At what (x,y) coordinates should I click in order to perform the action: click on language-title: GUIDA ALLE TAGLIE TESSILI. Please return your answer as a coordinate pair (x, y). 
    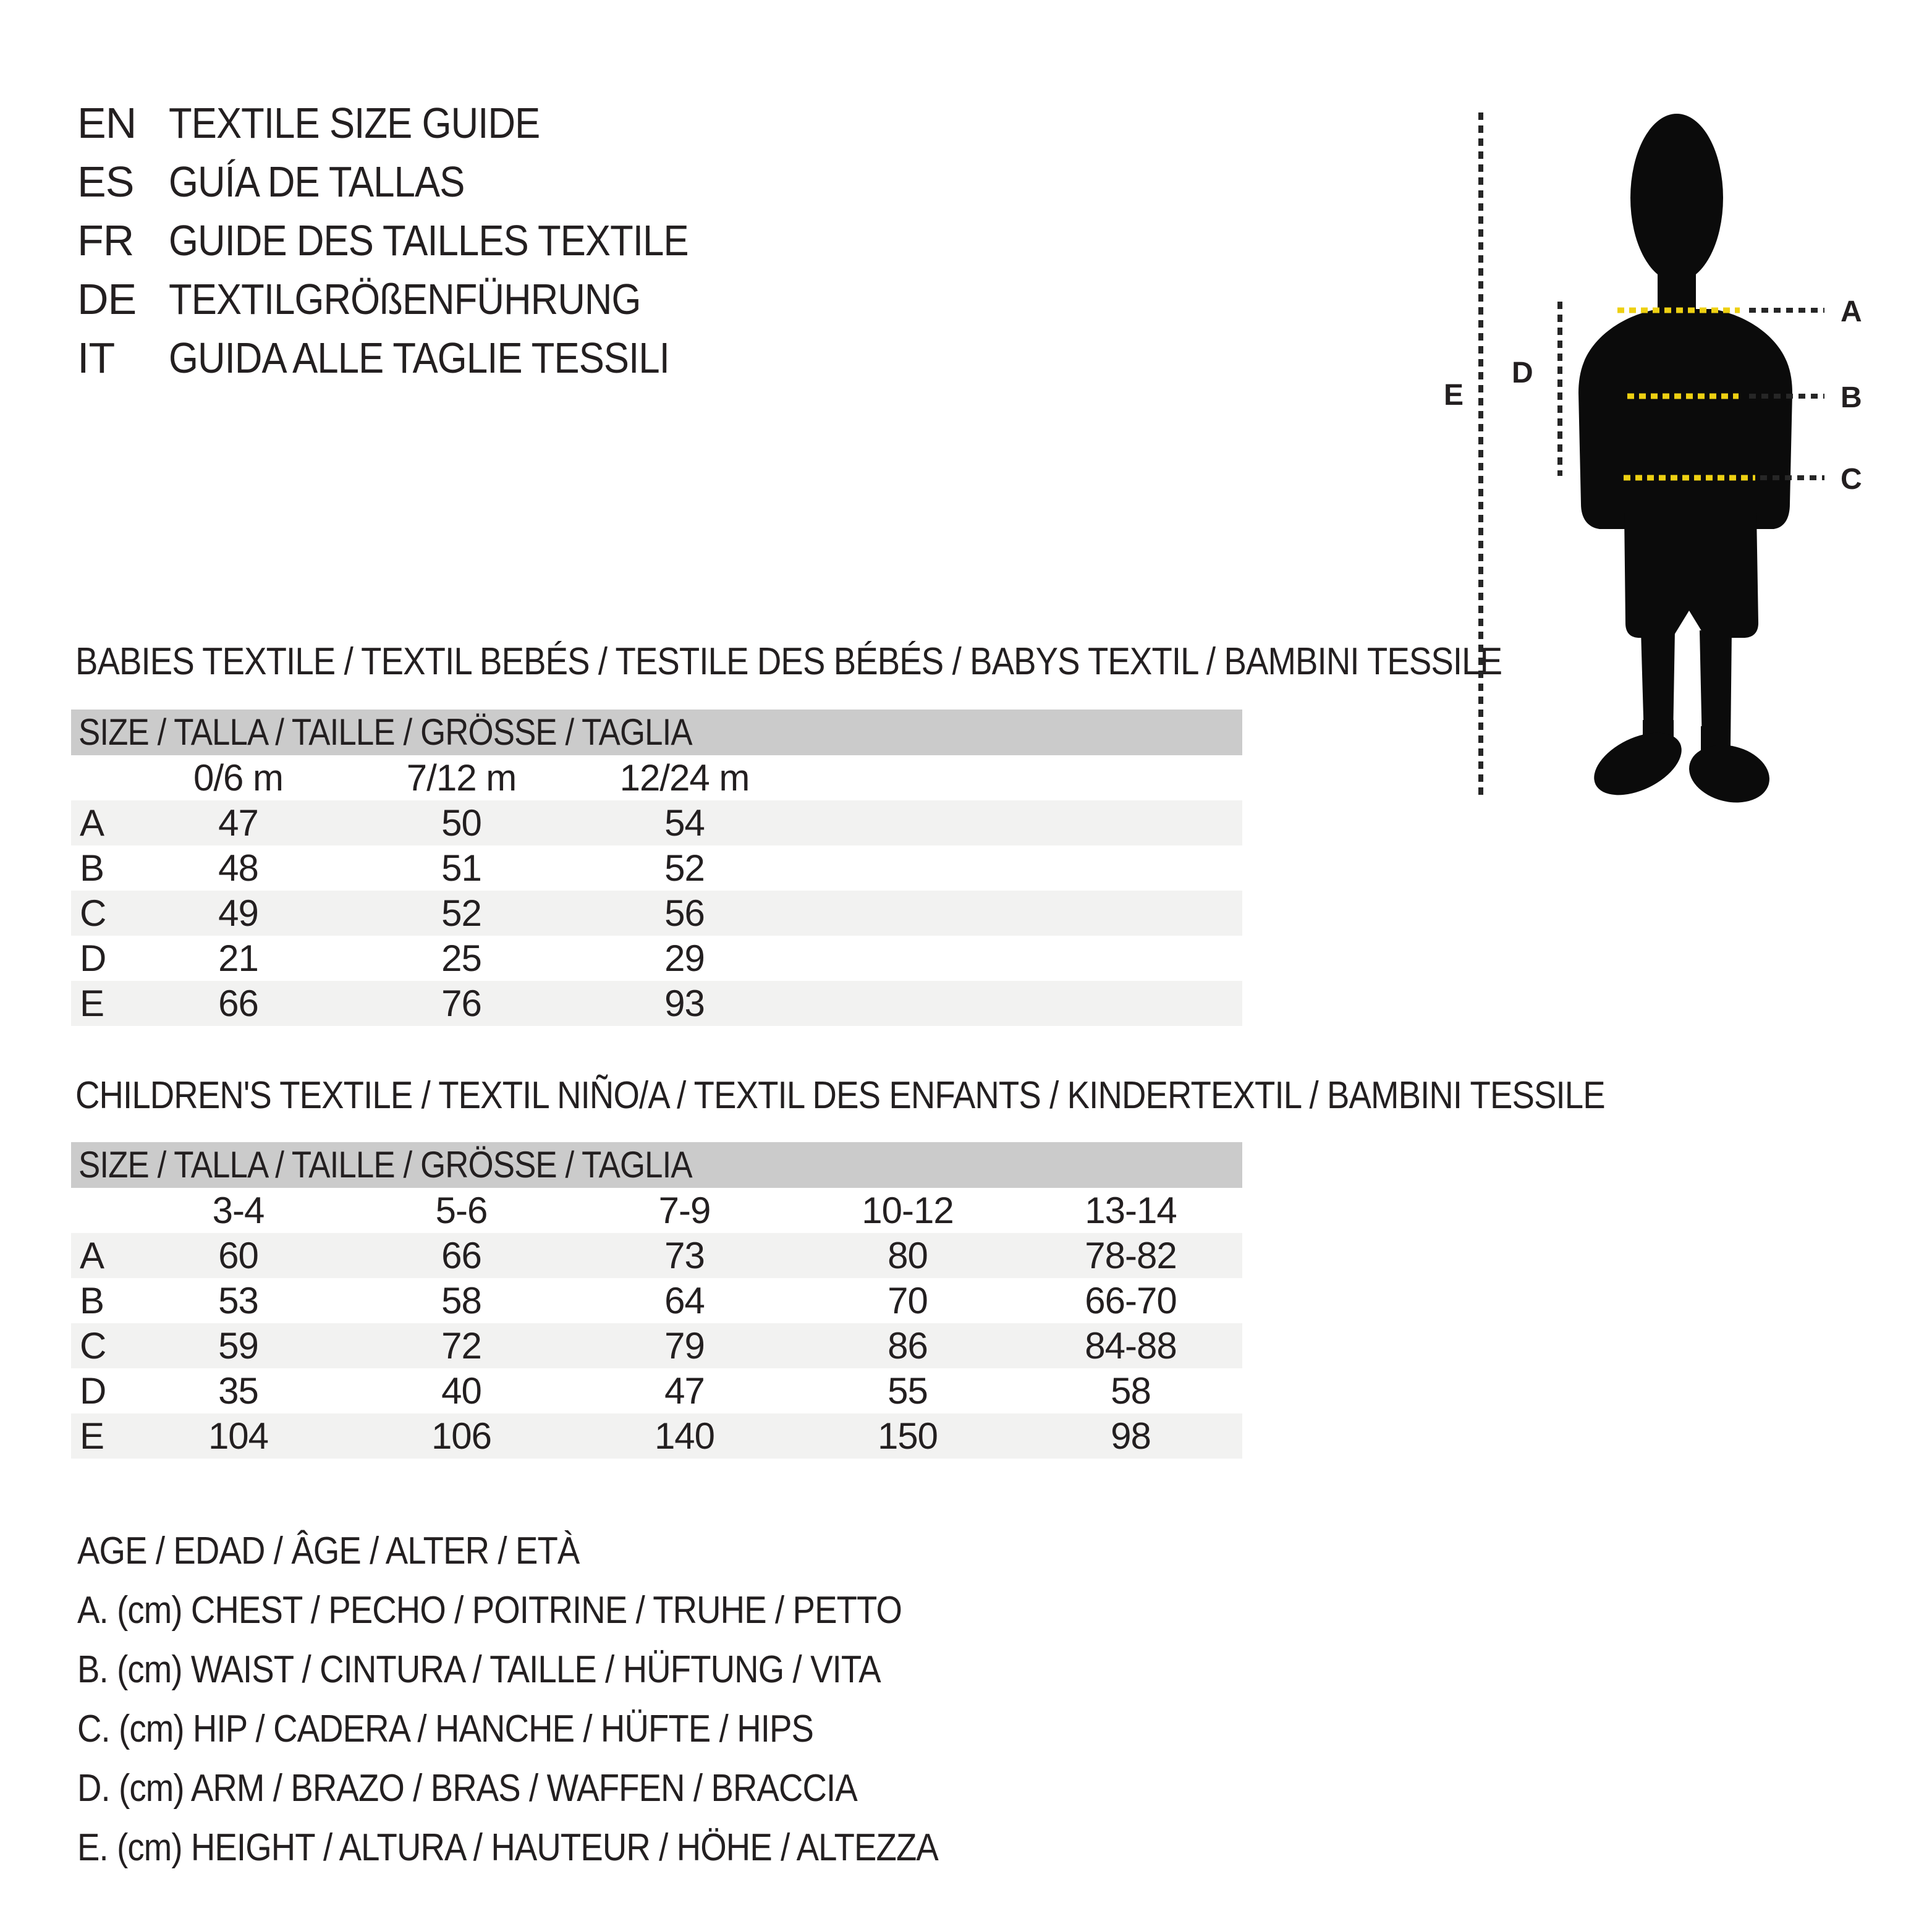
    Looking at the image, I should click on (419, 358).